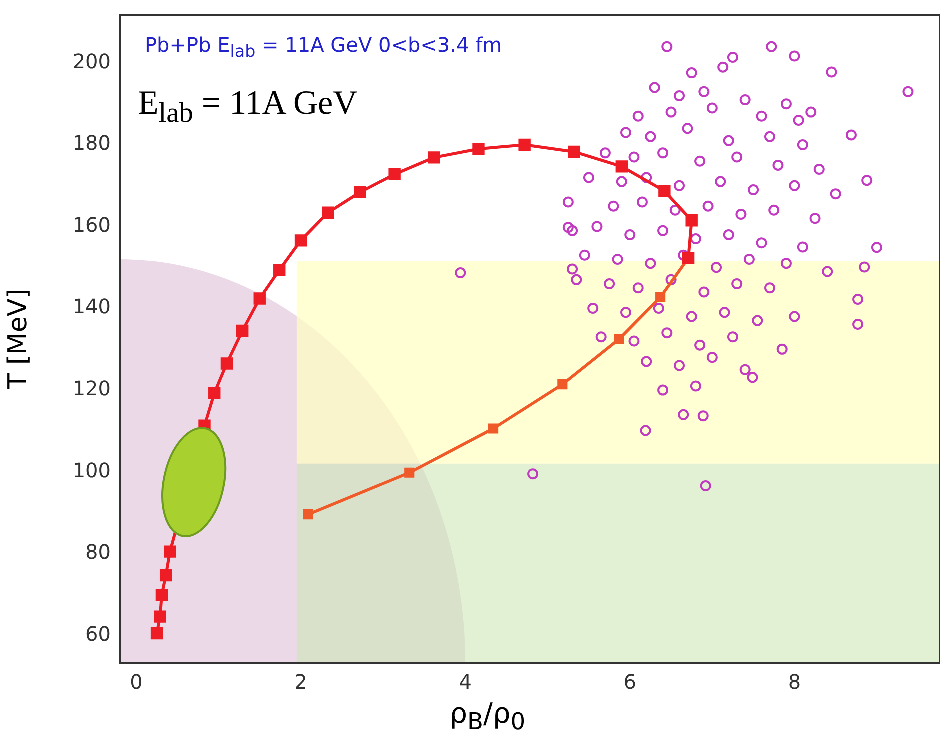 The image size is (949, 739). Describe the element at coordinates (98, 552) in the screenshot. I see `y-tick-label: 80` at that location.